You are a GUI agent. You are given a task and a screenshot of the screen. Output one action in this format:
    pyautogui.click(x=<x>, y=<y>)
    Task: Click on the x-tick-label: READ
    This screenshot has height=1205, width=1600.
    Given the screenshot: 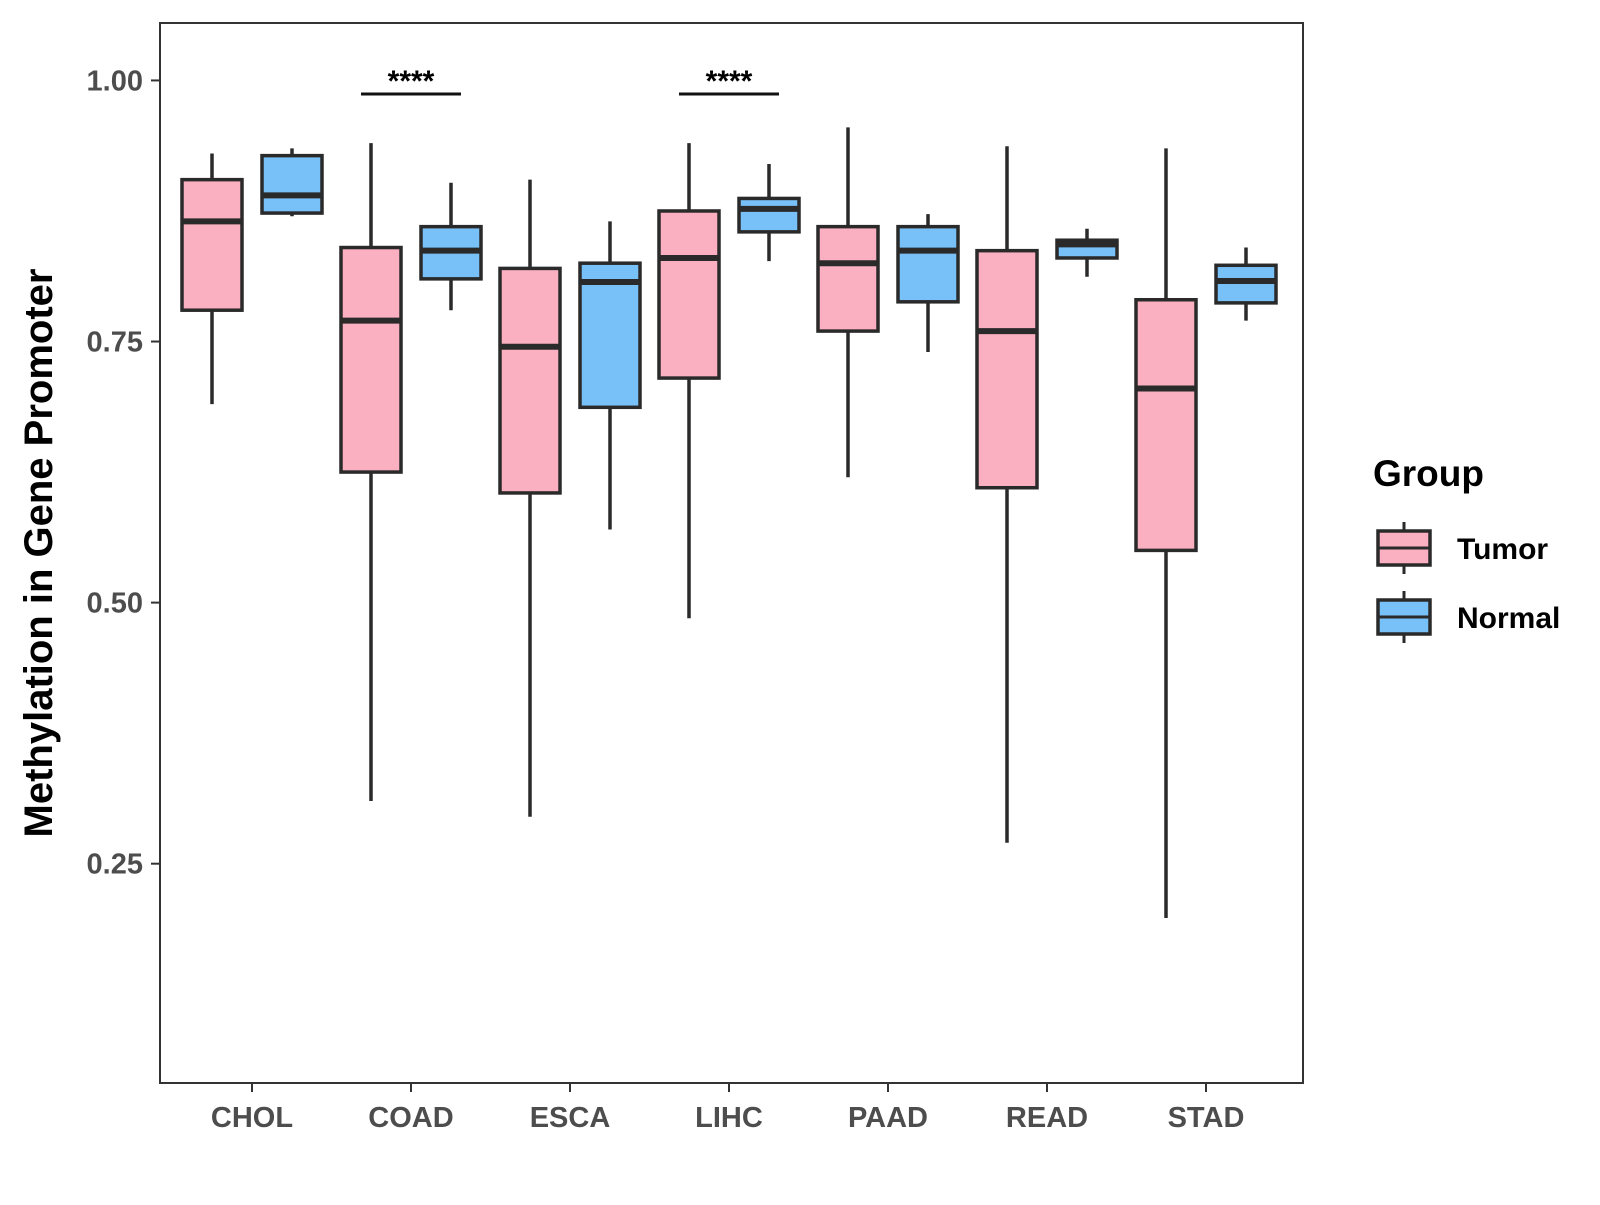 What is the action you would take?
    pyautogui.click(x=1047, y=1118)
    